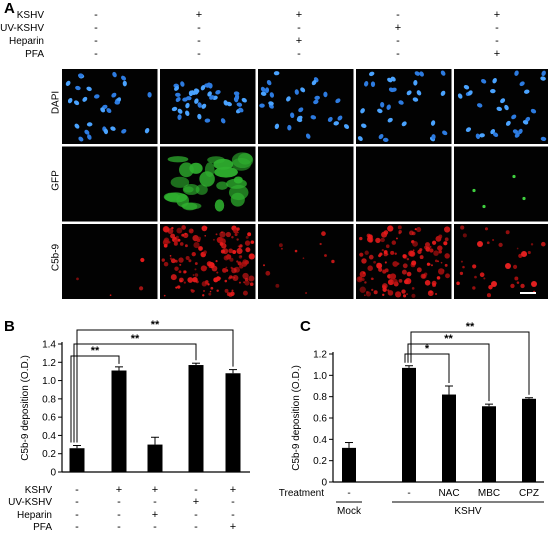  I want to click on panel-a-letter: A, so click(9, 8).